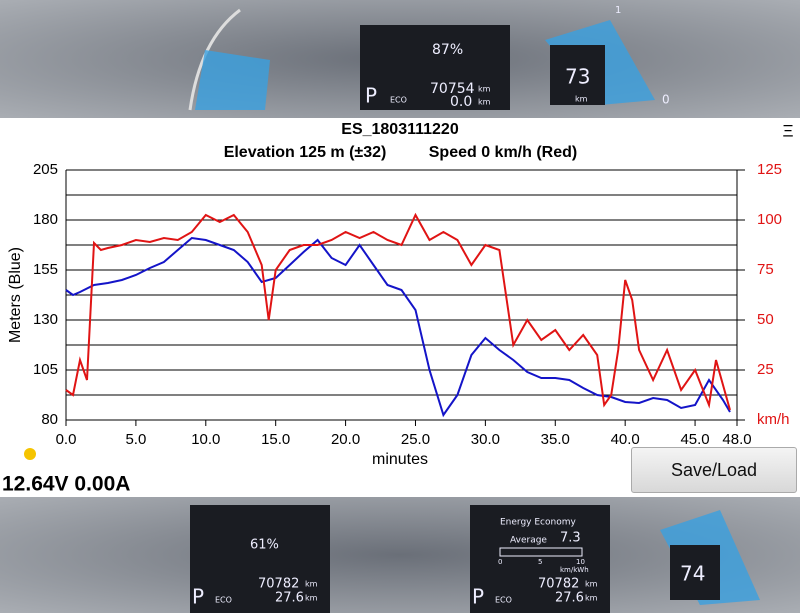 Image resolution: width=800 pixels, height=613 pixels. What do you see at coordinates (66, 484) in the screenshot?
I see `status: 12.64V 0.00A` at bounding box center [66, 484].